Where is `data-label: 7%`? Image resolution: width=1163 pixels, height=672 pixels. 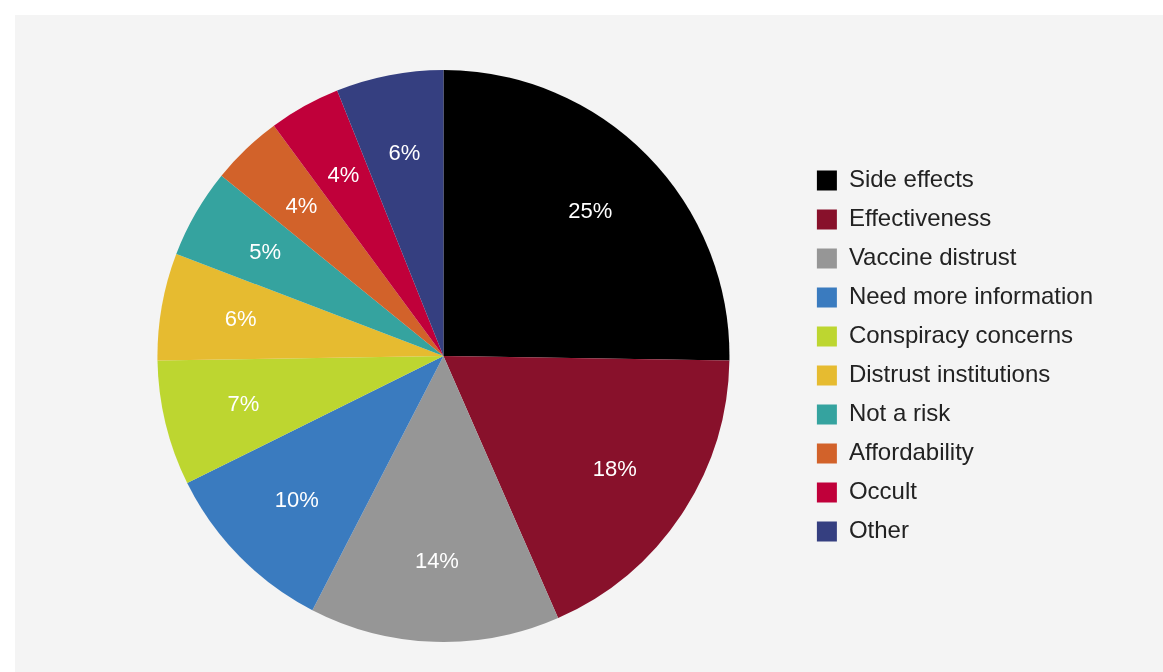 data-label: 7% is located at coordinates (243, 403).